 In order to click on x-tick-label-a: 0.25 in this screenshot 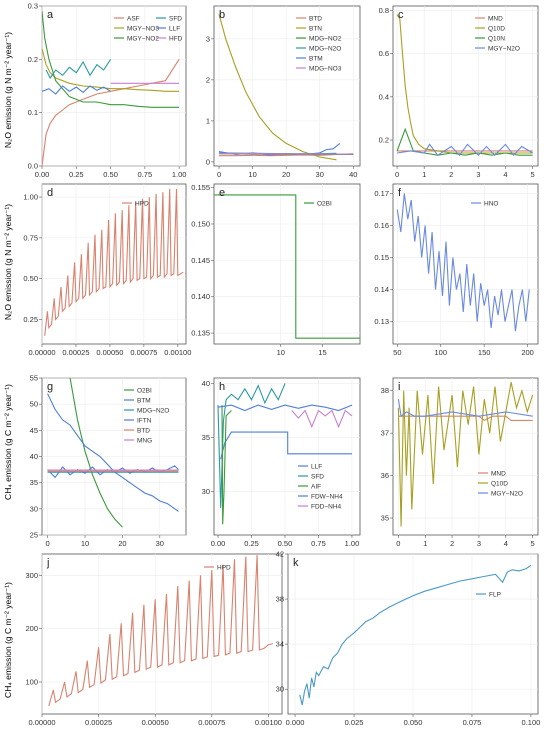, I will do `click(76, 174)`.